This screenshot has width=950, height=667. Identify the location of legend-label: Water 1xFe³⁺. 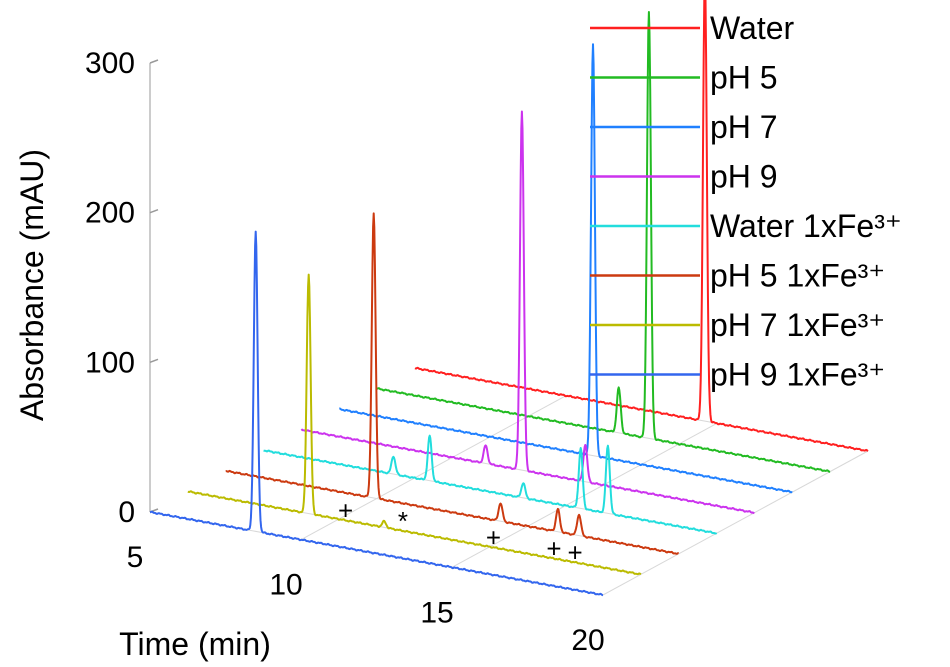
(806, 226).